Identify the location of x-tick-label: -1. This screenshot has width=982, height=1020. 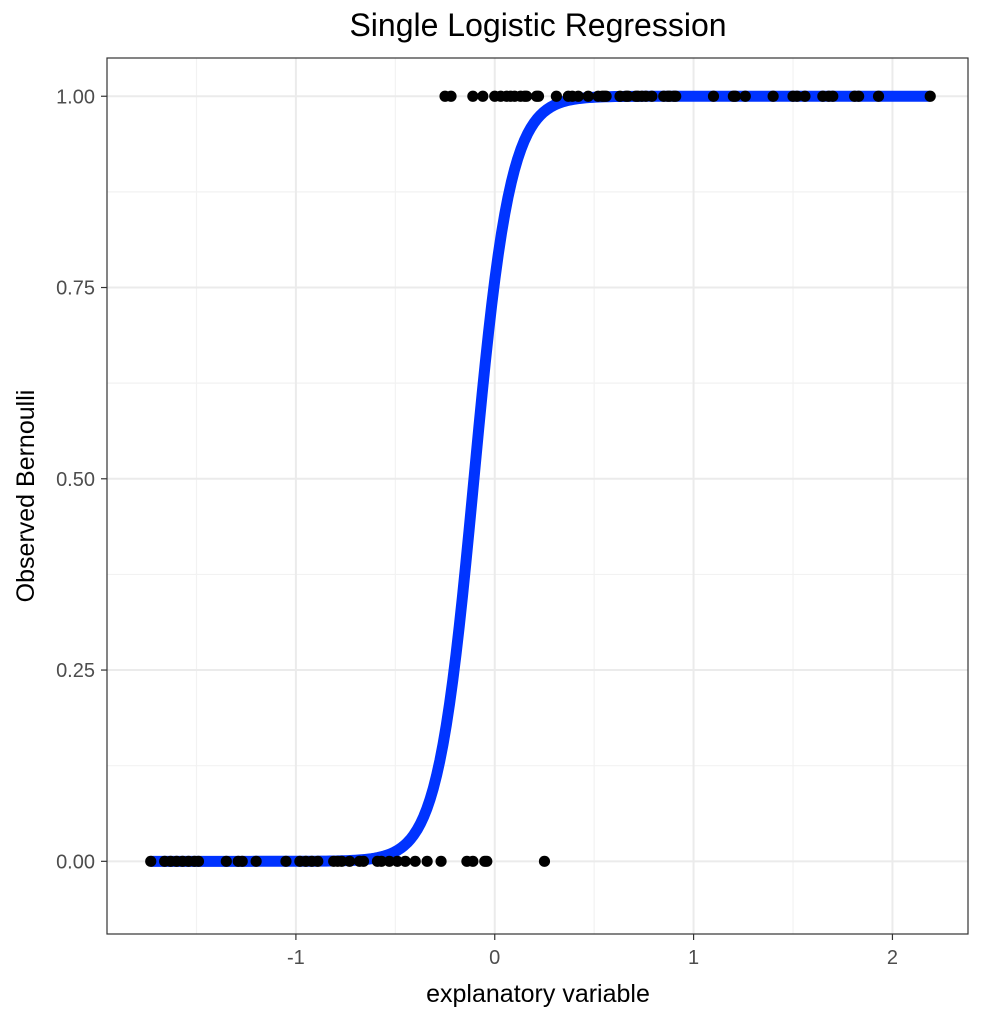
(296, 958).